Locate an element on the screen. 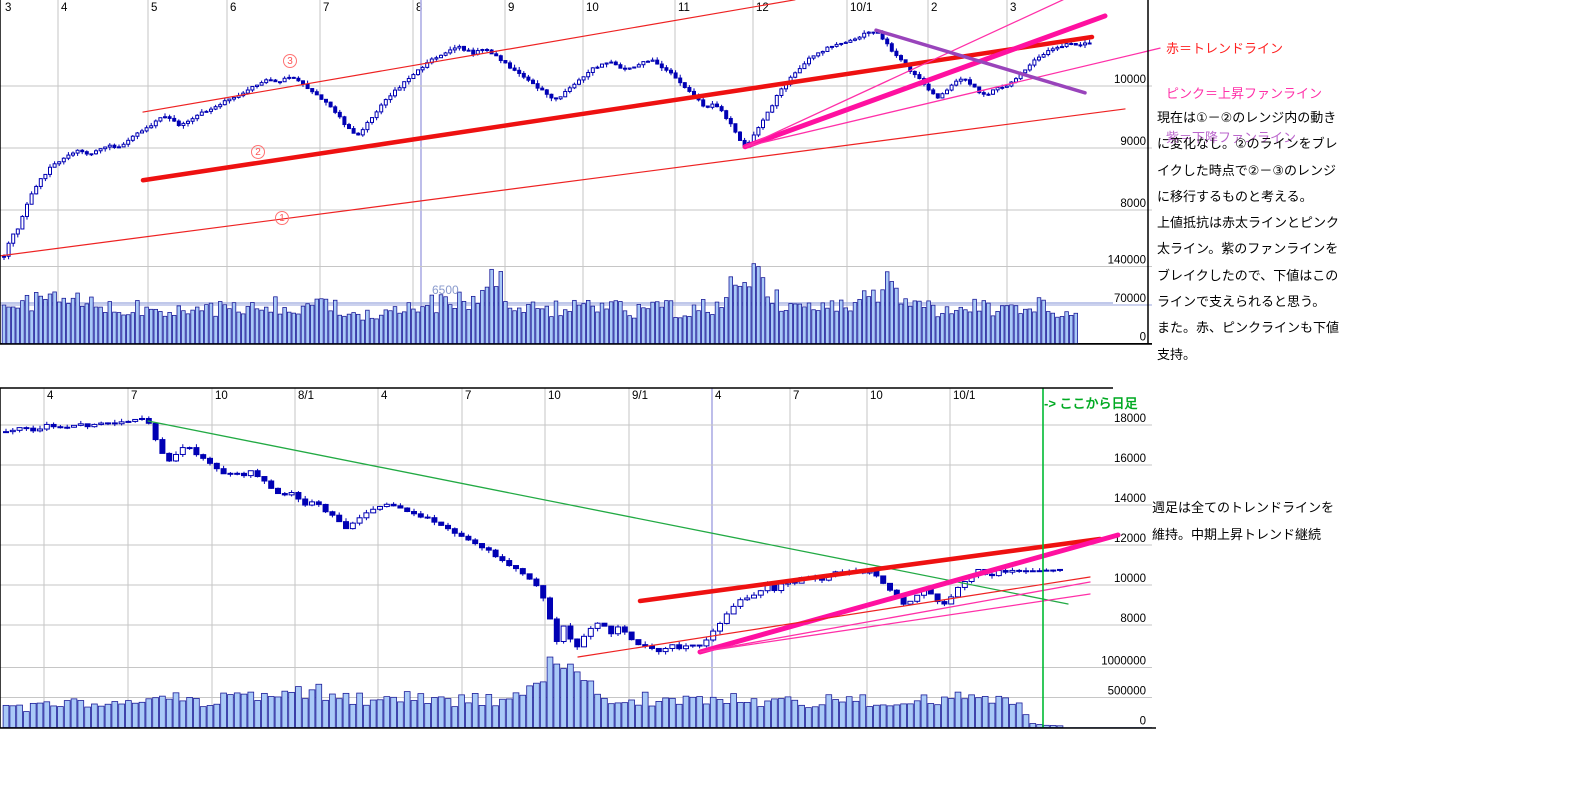  range-line-1-label: 1 is located at coordinates (282, 218).